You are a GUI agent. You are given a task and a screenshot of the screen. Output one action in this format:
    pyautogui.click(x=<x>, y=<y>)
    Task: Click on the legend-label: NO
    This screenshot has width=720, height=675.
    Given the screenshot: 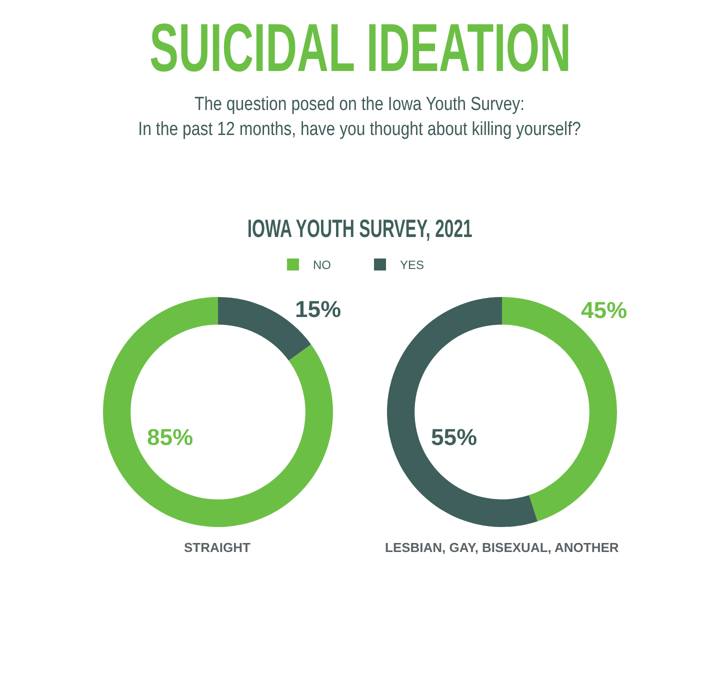 What is the action you would take?
    pyautogui.click(x=322, y=265)
    